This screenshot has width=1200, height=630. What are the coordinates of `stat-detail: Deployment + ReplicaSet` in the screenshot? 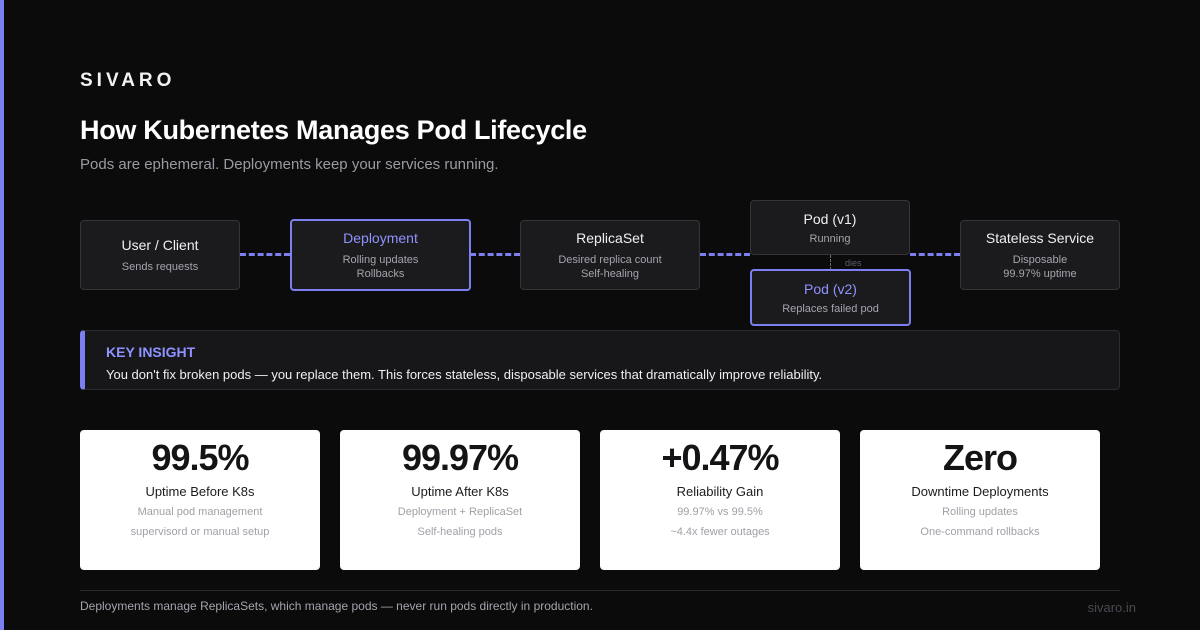 It's located at (460, 512).